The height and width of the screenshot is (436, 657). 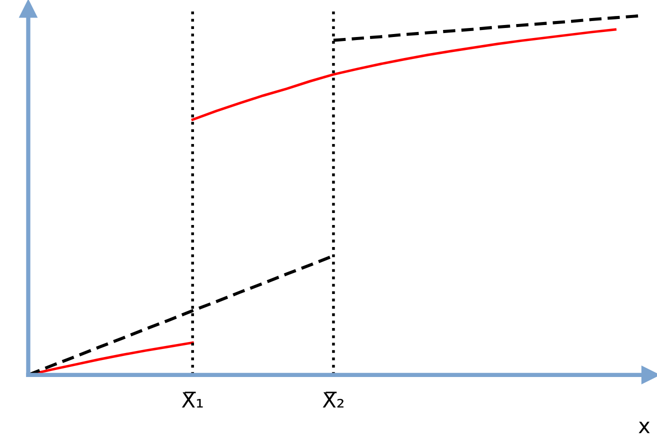 I want to click on x-tick-label: X̅₂, so click(x=333, y=400).